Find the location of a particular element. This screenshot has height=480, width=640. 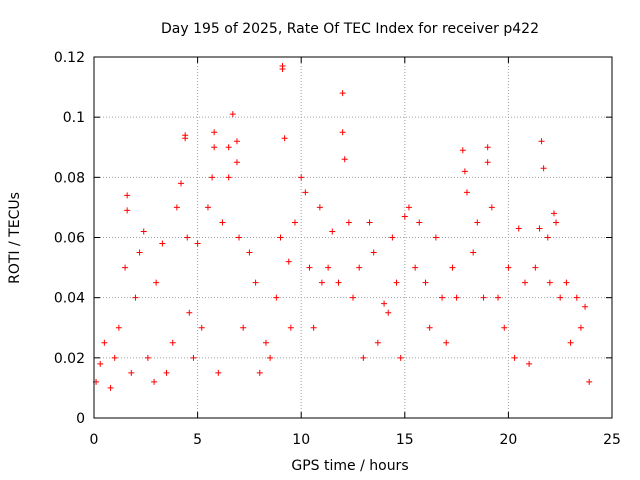

y-axis-label: ROTI / TECUs is located at coordinates (15, 238).